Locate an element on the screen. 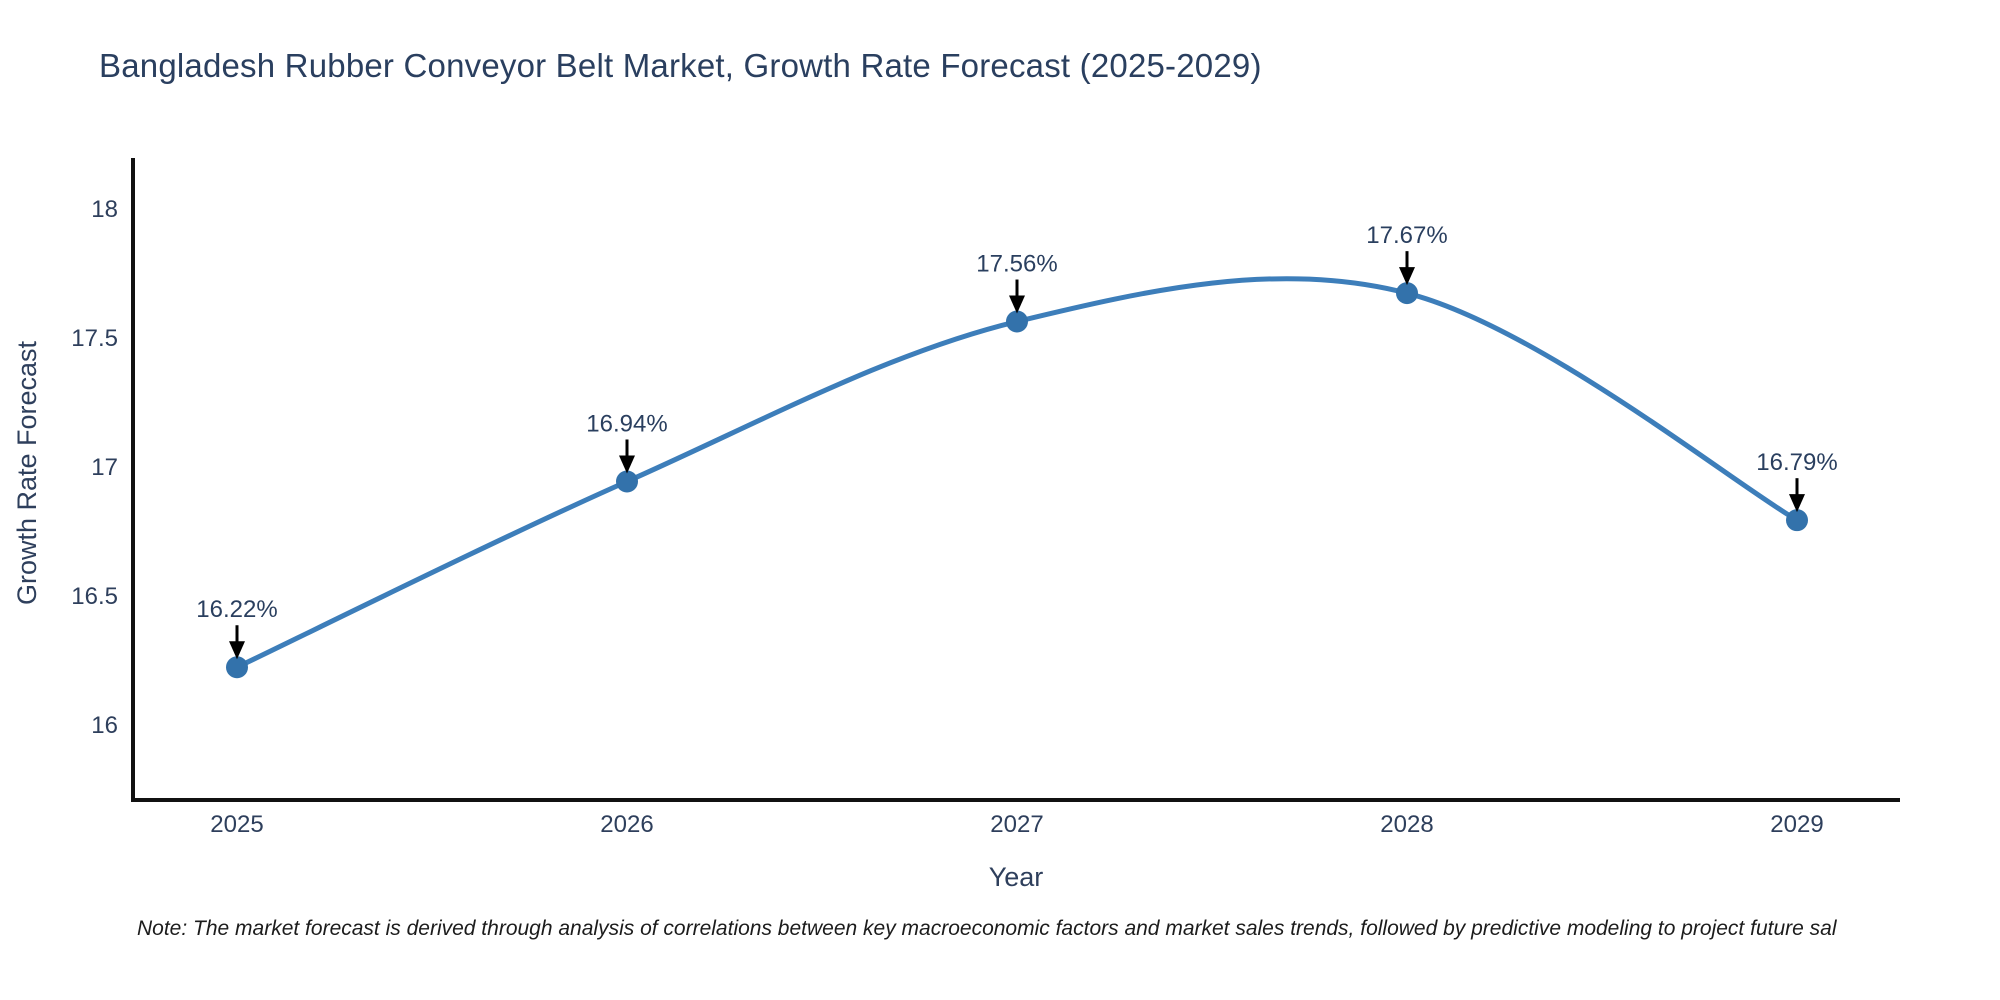 This screenshot has height=1000, width=2000. x-tick-label: 2029 is located at coordinates (1796, 824).